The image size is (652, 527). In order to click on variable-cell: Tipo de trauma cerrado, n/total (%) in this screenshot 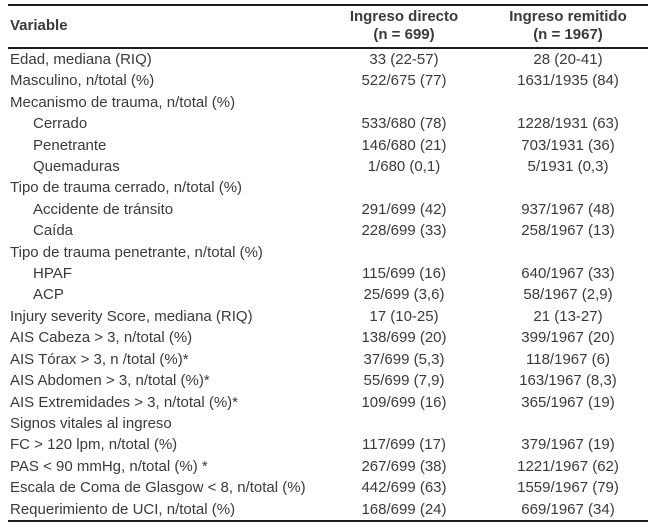, I will do `click(126, 188)`.